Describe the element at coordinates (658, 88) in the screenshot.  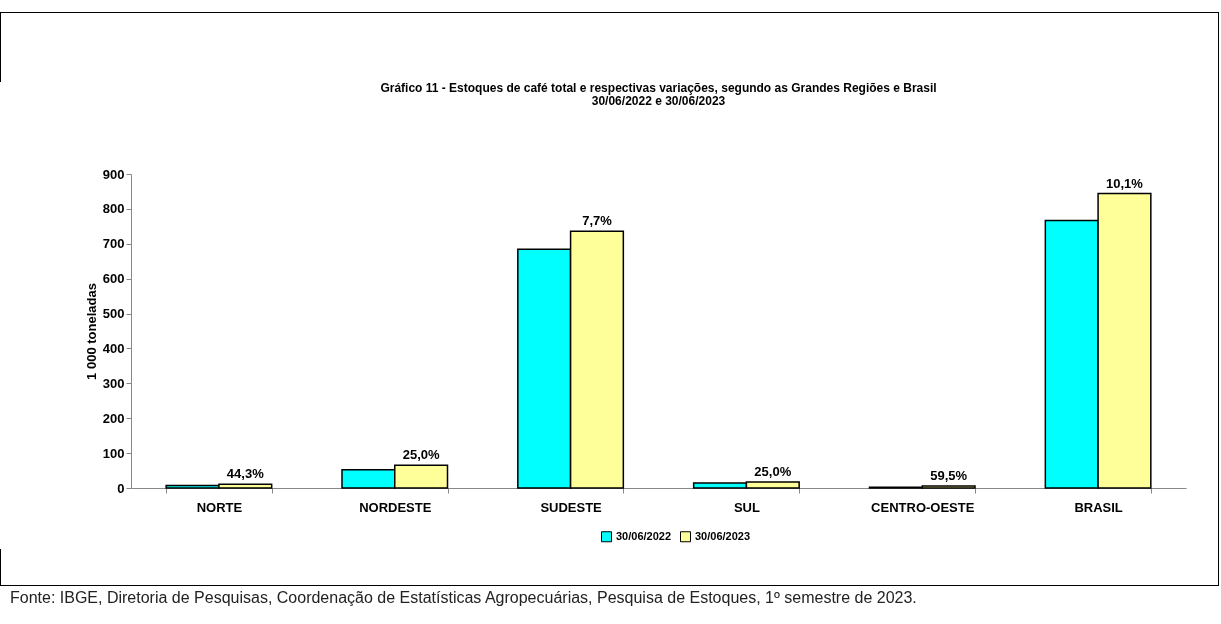
I see `chart-title: Gráfico 11 - Estoques de café total e respectivas variações, segundo as Grandes Regiões e Brasil` at that location.